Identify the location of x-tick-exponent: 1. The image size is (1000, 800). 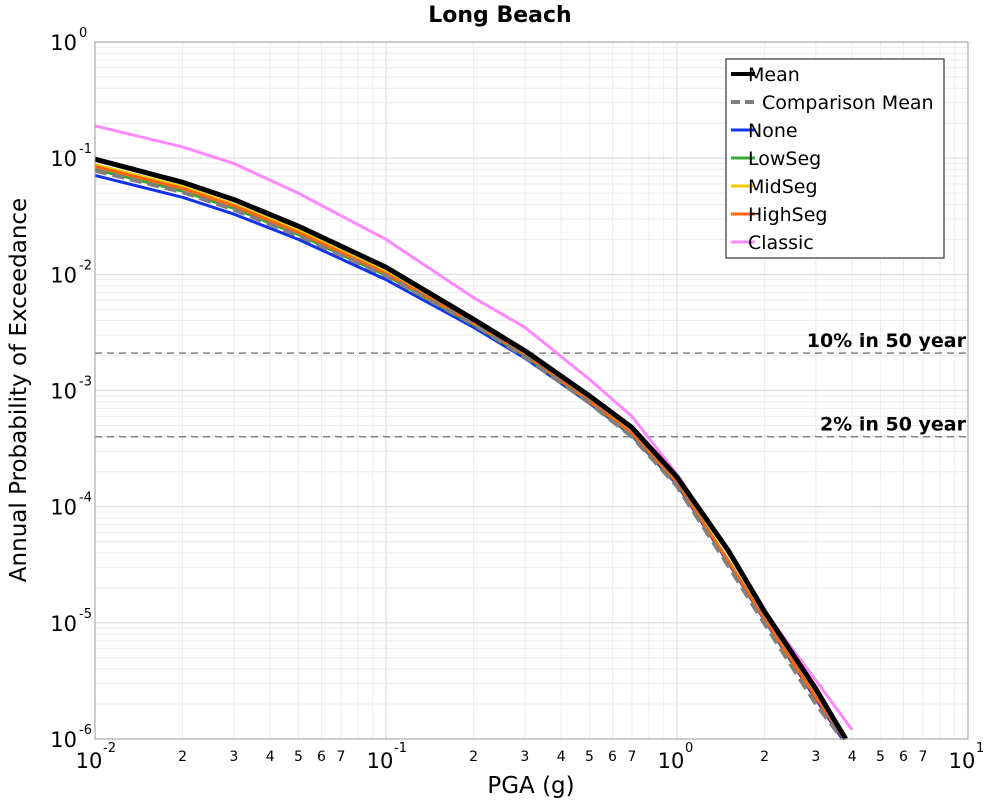
(980, 748).